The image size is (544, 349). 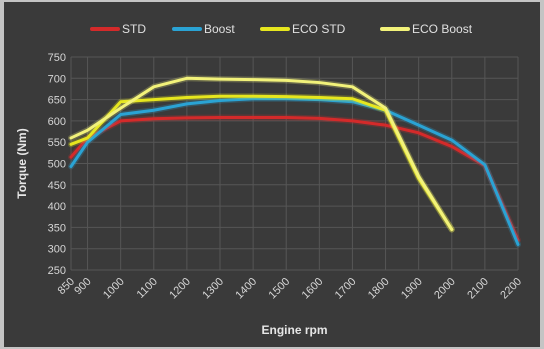 I want to click on y-tick-label: 450, so click(x=57, y=186).